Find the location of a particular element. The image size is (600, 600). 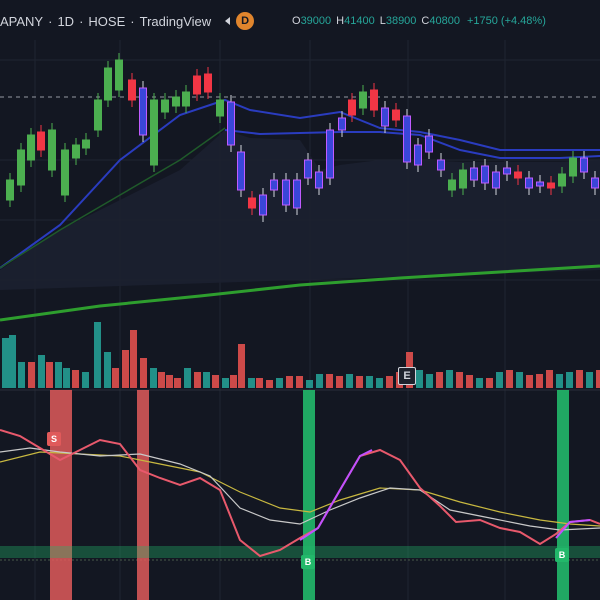

sell-signal-band is located at coordinates (61, 495).